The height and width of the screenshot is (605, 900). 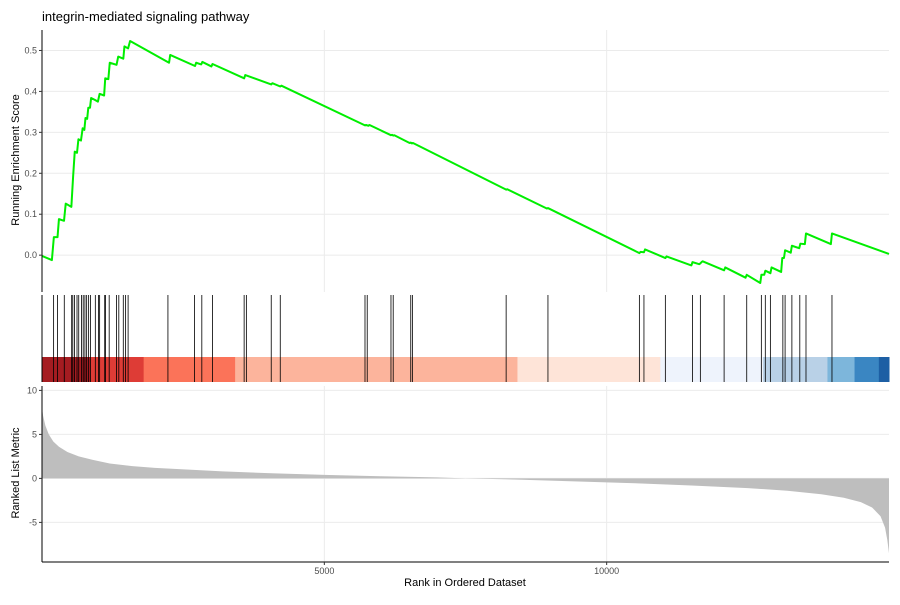 What do you see at coordinates (16, 159) in the screenshot?
I see `y-axis-title-running-score: Running Enrichment Score` at bounding box center [16, 159].